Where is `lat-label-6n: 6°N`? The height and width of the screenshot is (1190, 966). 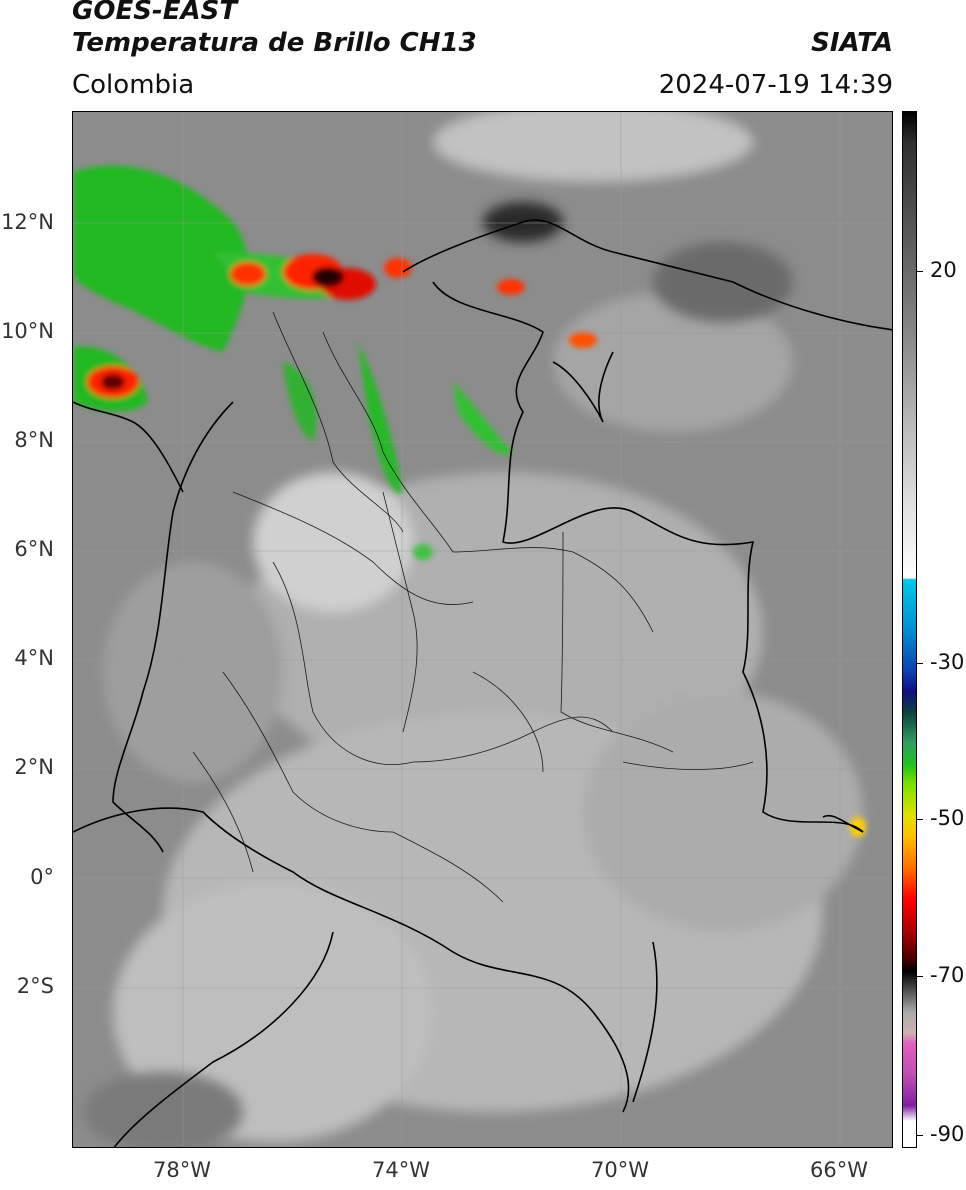 lat-label-6n: 6°N is located at coordinates (34, 549).